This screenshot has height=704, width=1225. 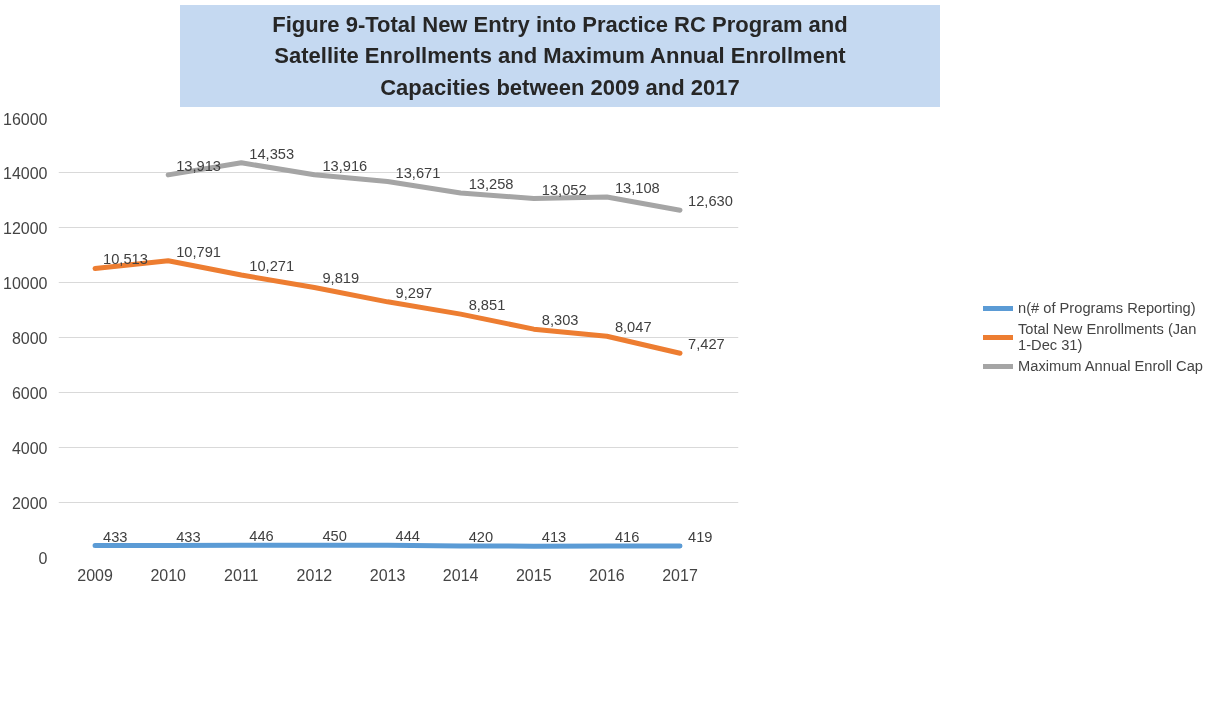 I want to click on data-label: 413, so click(x=554, y=537).